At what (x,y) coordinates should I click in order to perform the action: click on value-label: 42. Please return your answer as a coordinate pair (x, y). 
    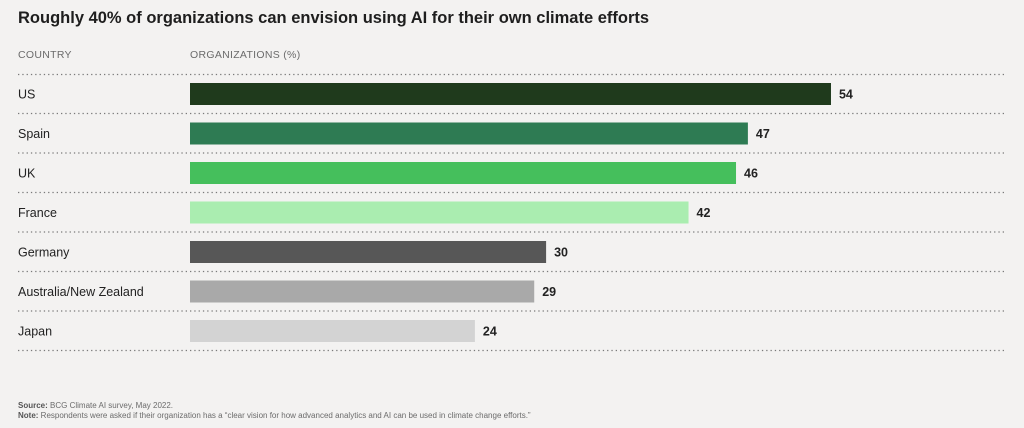
    Looking at the image, I should click on (704, 213).